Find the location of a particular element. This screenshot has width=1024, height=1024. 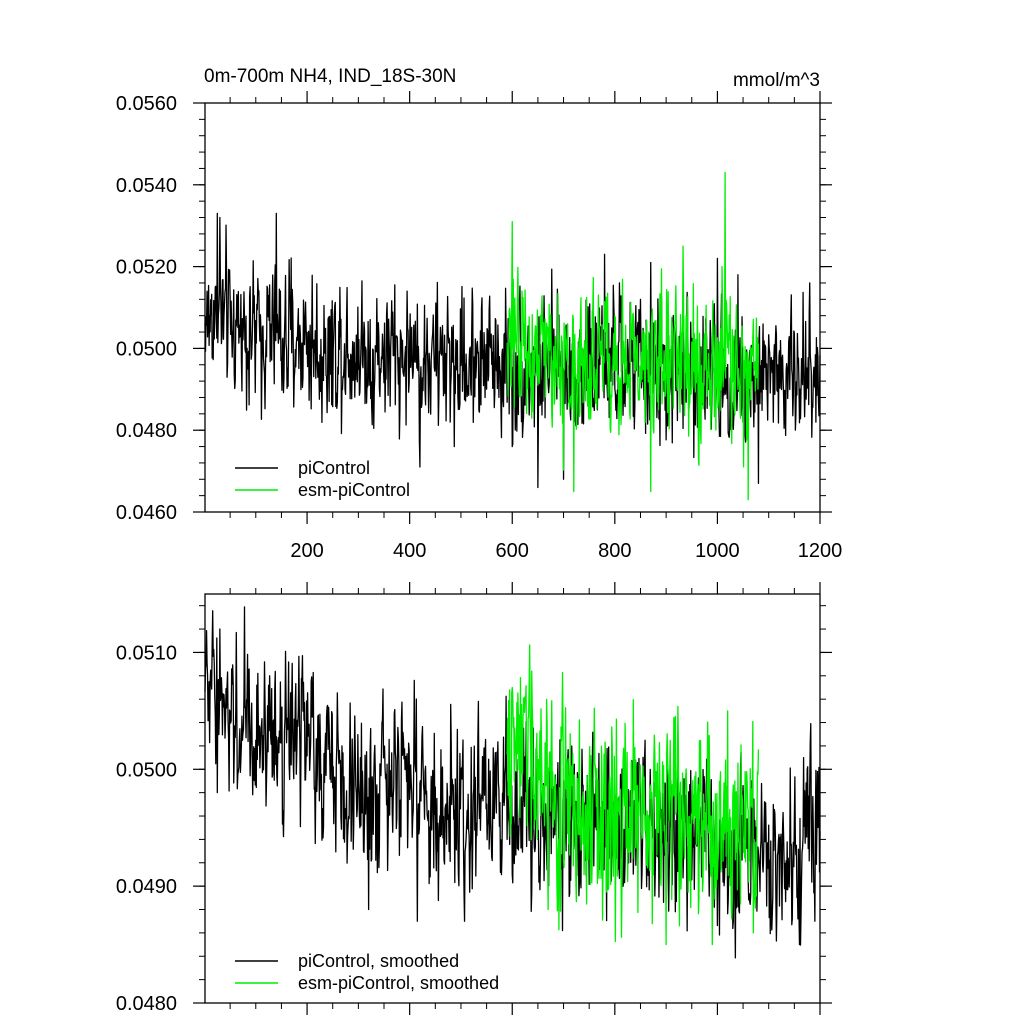

top-panel-title: 0m-700m NH4, IND_18S-30N is located at coordinates (330, 76).